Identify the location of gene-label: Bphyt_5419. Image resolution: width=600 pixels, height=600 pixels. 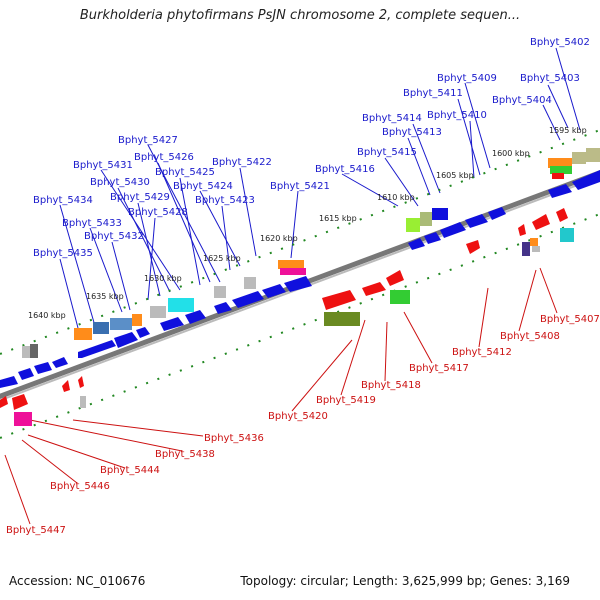
(346, 400).